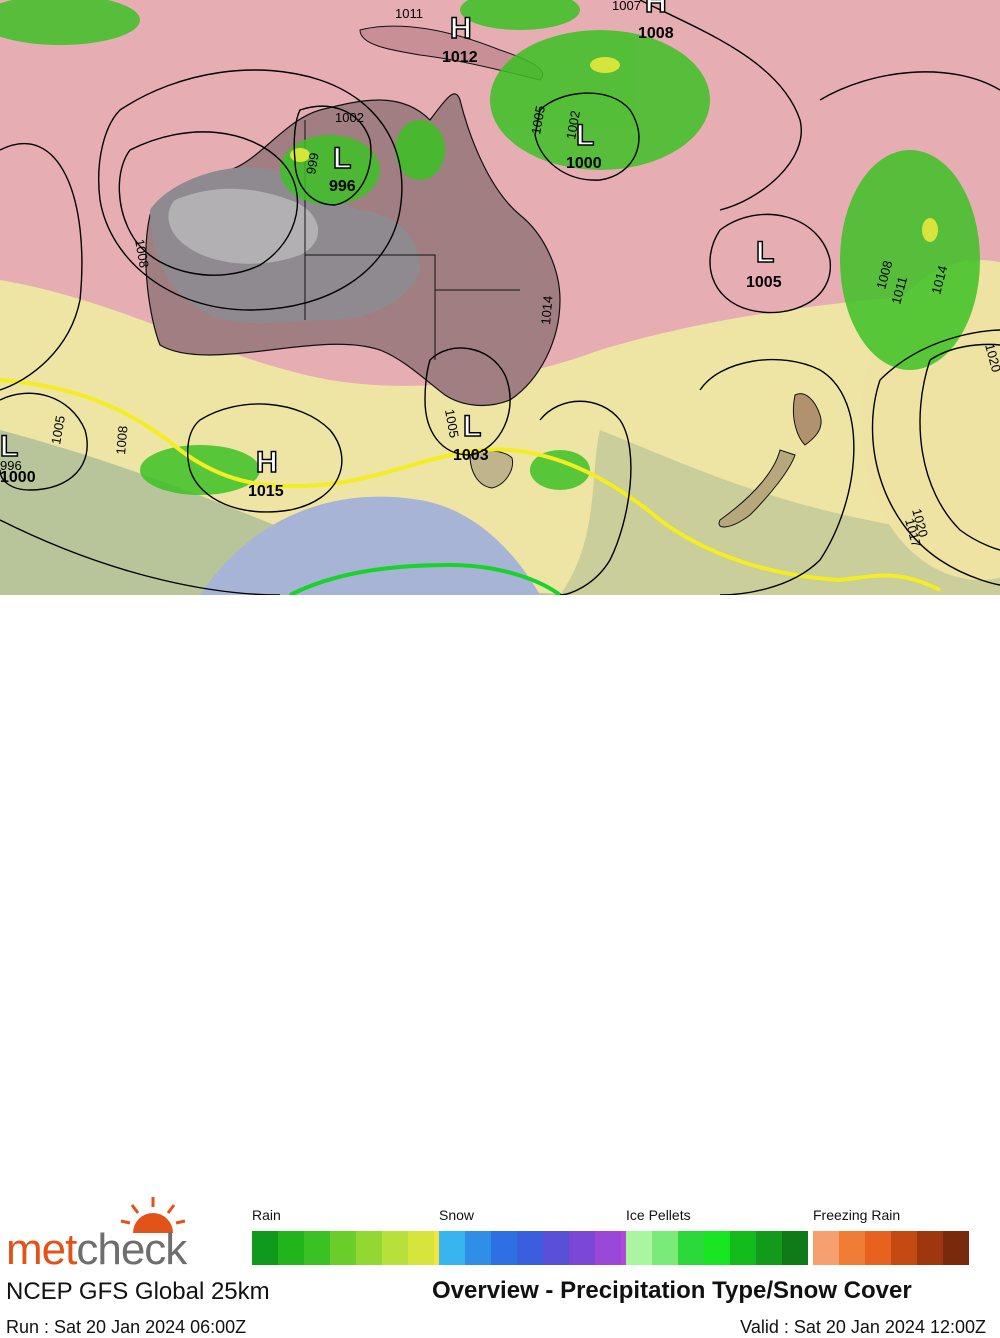 This screenshot has height=1338, width=1000. Describe the element at coordinates (757, 488) in the screenshot. I see `new-zealand-south` at that location.